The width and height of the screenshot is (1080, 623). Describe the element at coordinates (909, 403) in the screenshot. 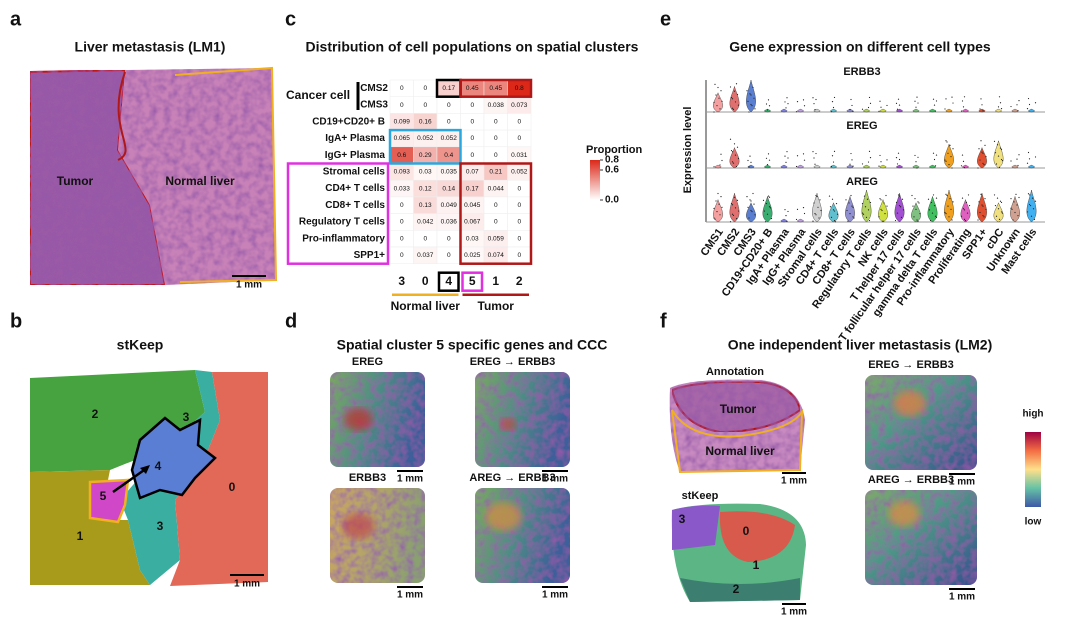

I see `hotspot` at that location.